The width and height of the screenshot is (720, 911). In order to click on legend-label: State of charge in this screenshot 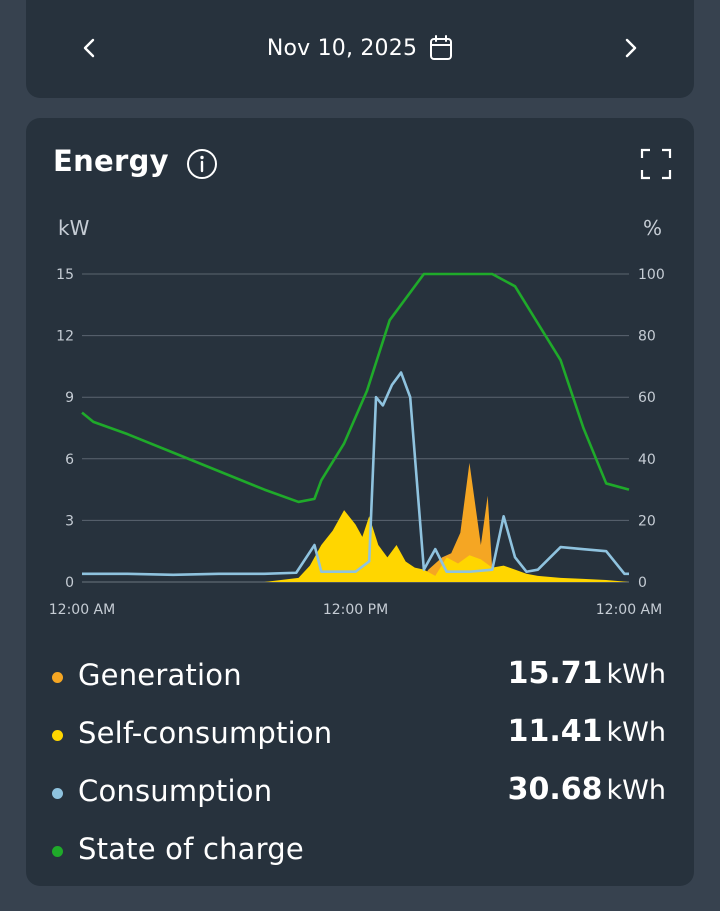, I will do `click(191, 849)`.